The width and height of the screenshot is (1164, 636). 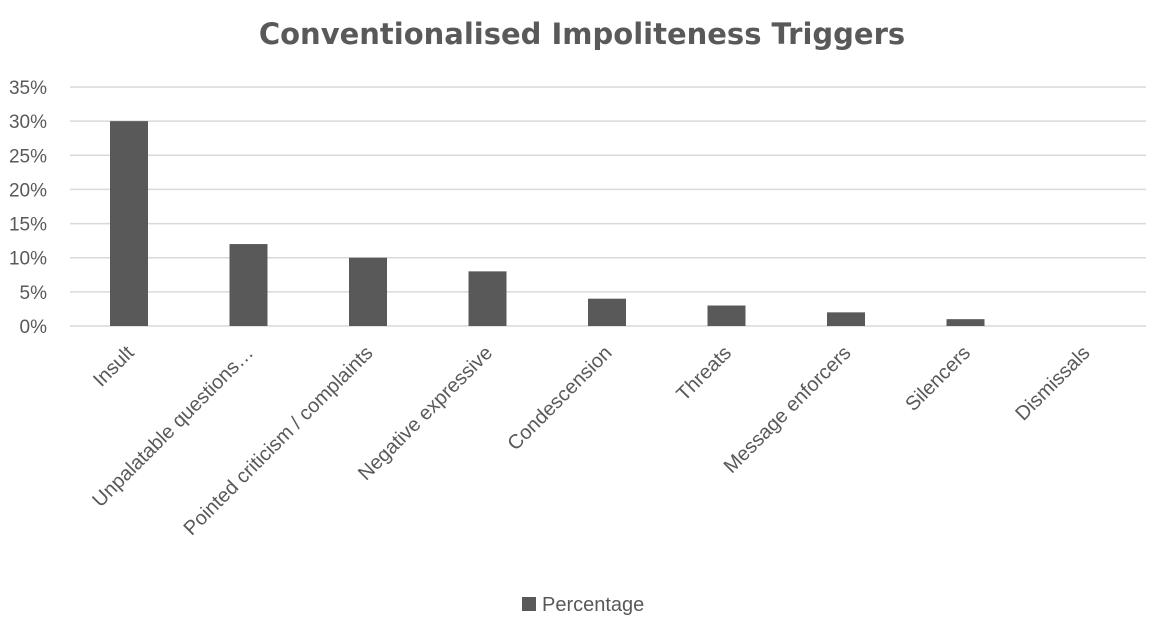 What do you see at coordinates (28, 225) in the screenshot?
I see `y-tick-label: 15%` at bounding box center [28, 225].